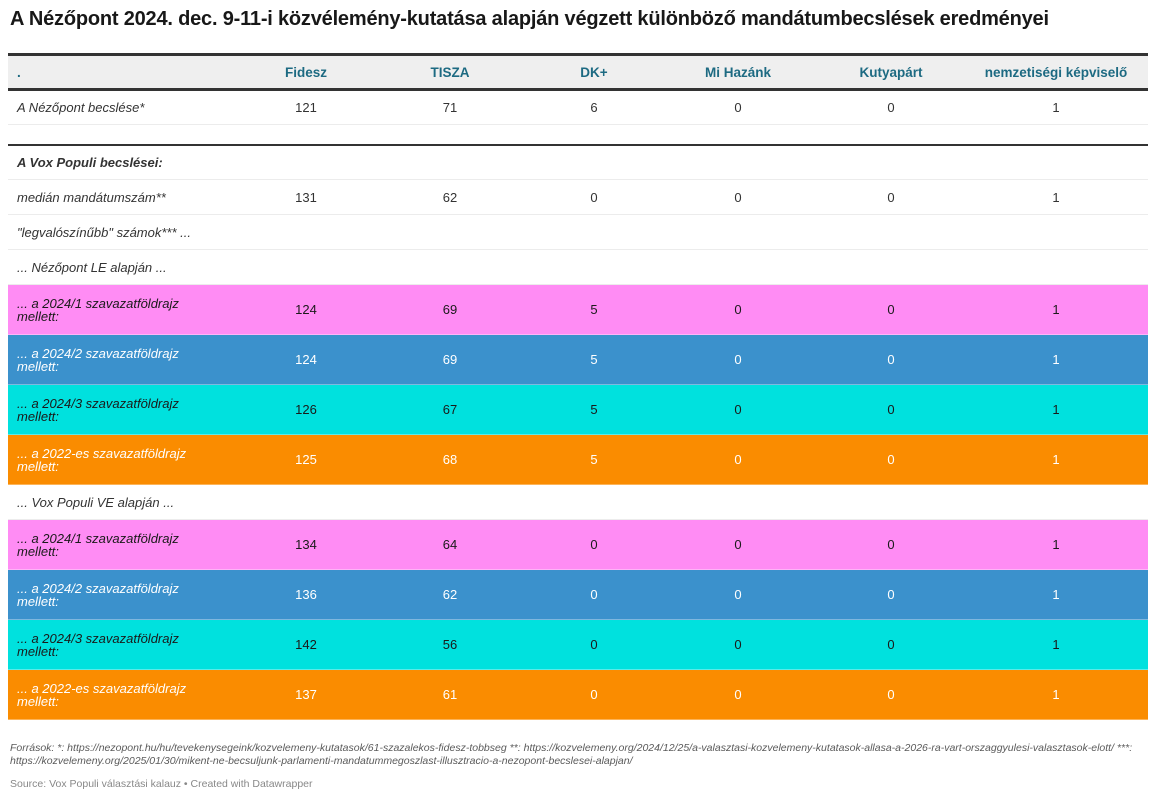 The width and height of the screenshot is (1158, 799). Describe the element at coordinates (306, 544) in the screenshot. I see `cell-fidesz: 134` at that location.